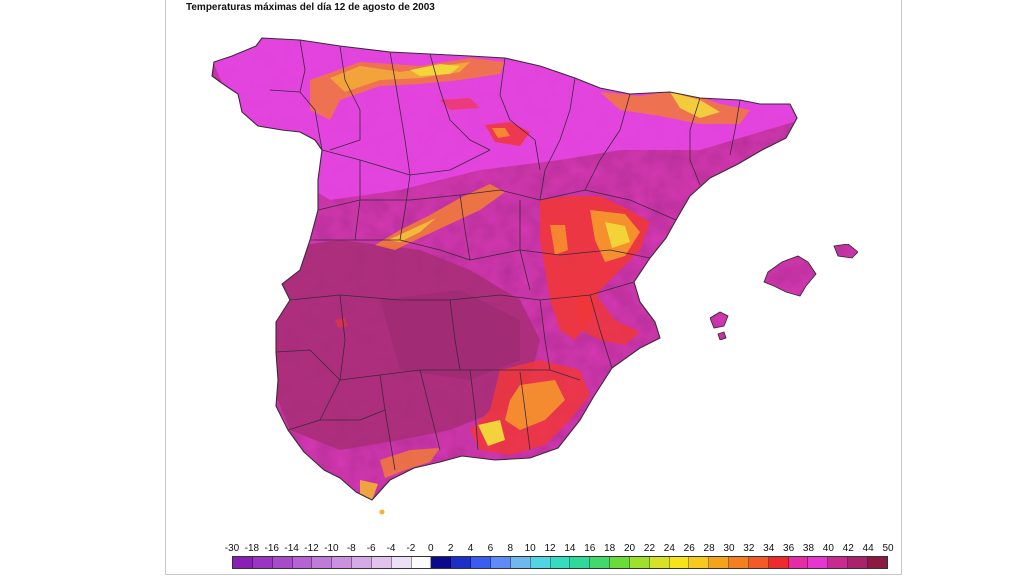 The image size is (1024, 576). Describe the element at coordinates (550, 548) in the screenshot. I see `legend-tick-label: 12` at that location.